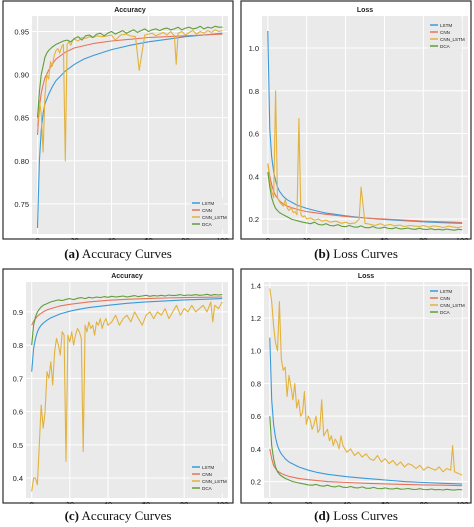 This screenshot has width=474, height=527. What do you see at coordinates (364, 515) in the screenshot?
I see `caption-d-text: Loss Curves` at bounding box center [364, 515].